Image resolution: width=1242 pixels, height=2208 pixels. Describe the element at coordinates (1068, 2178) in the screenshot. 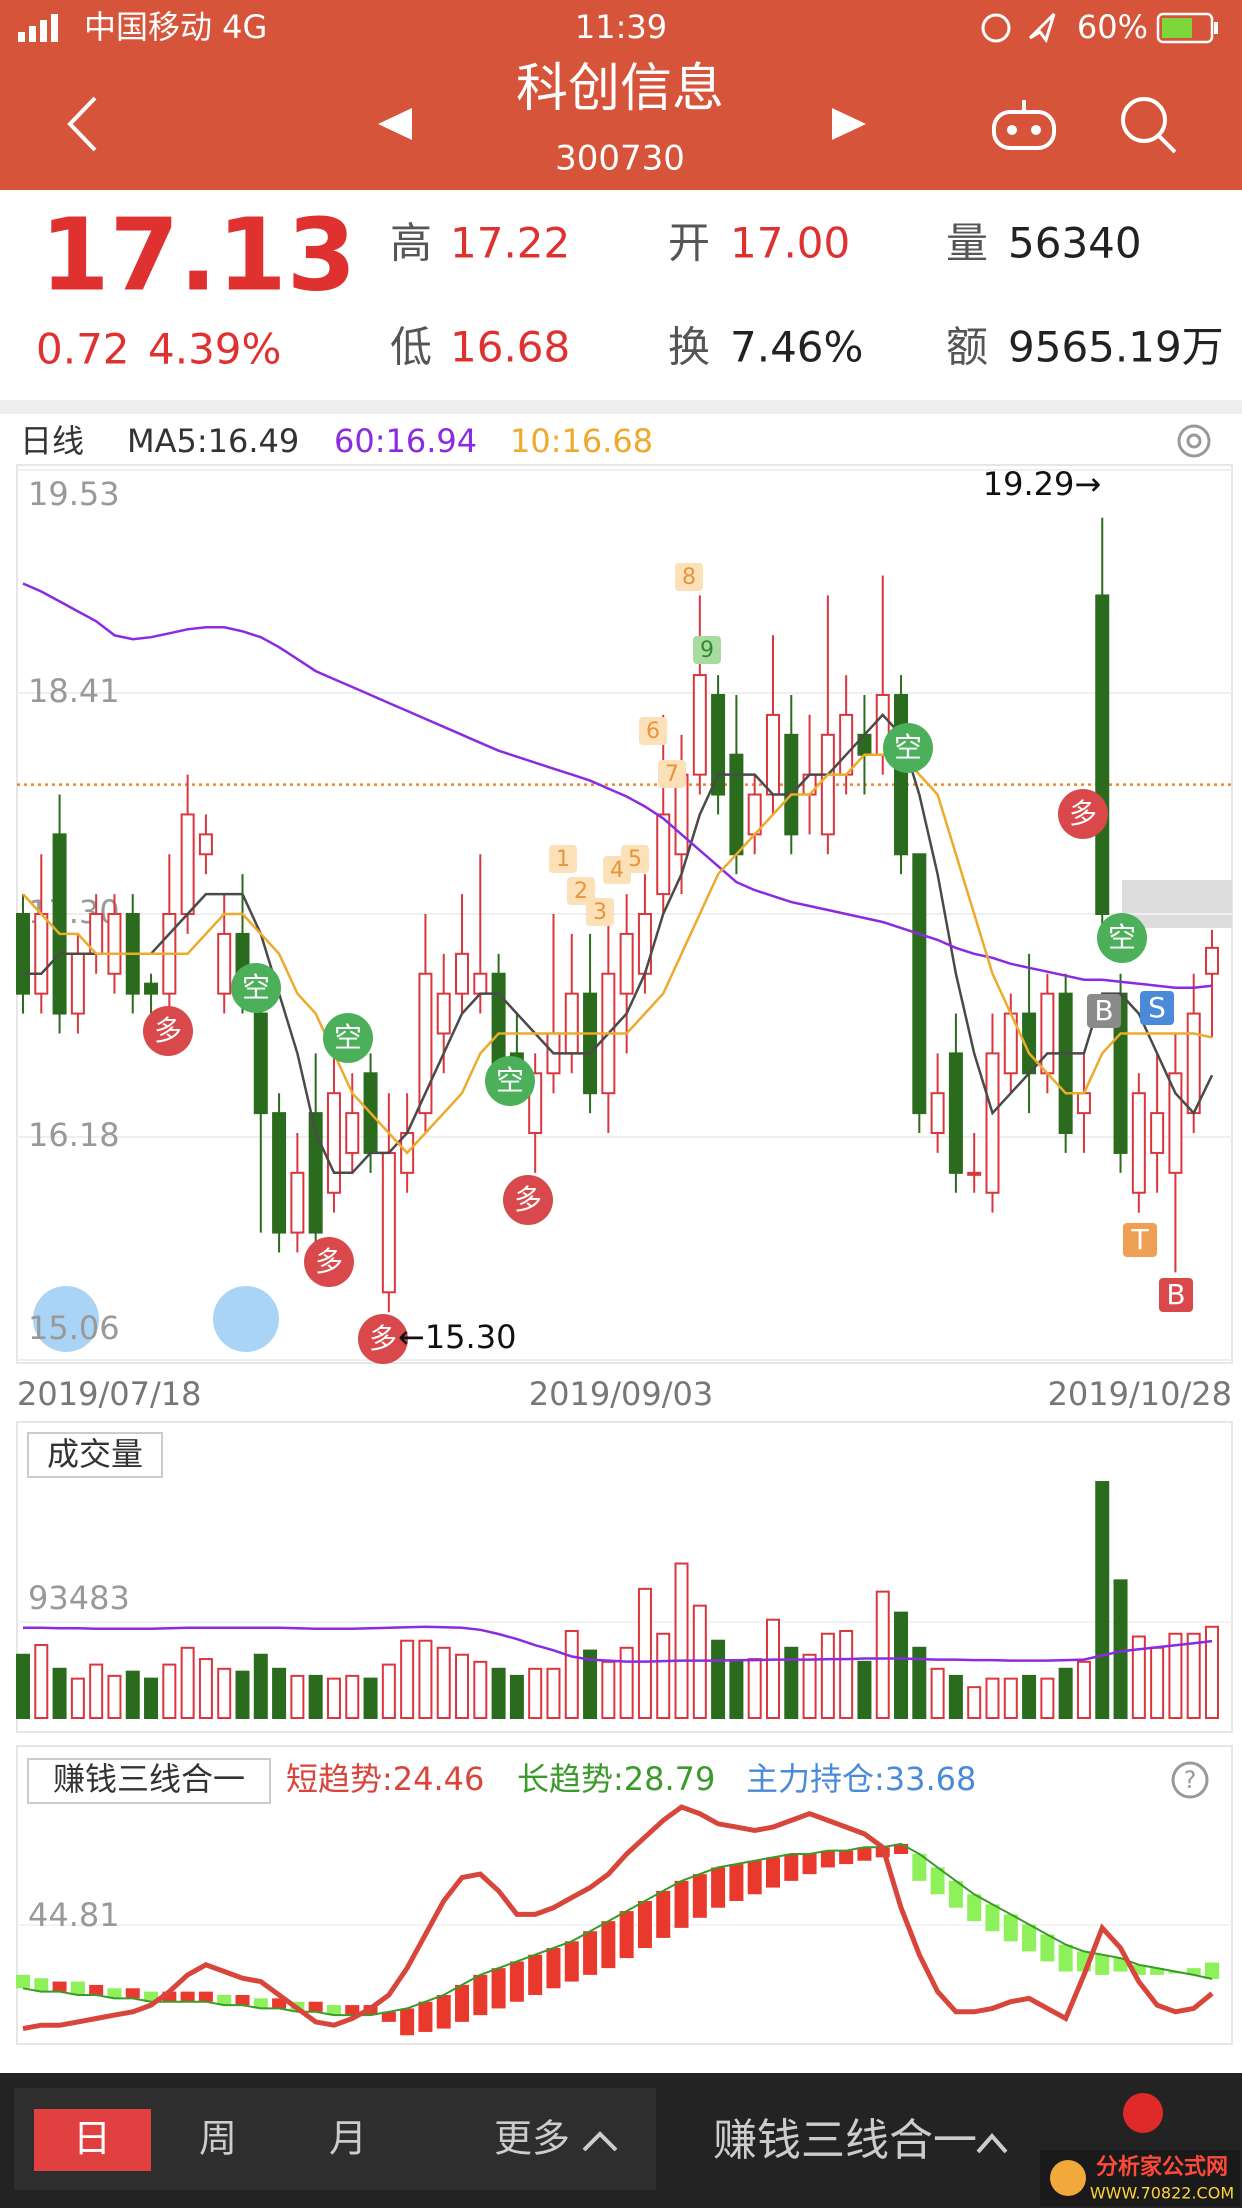

I see `watermark-logo` at that location.